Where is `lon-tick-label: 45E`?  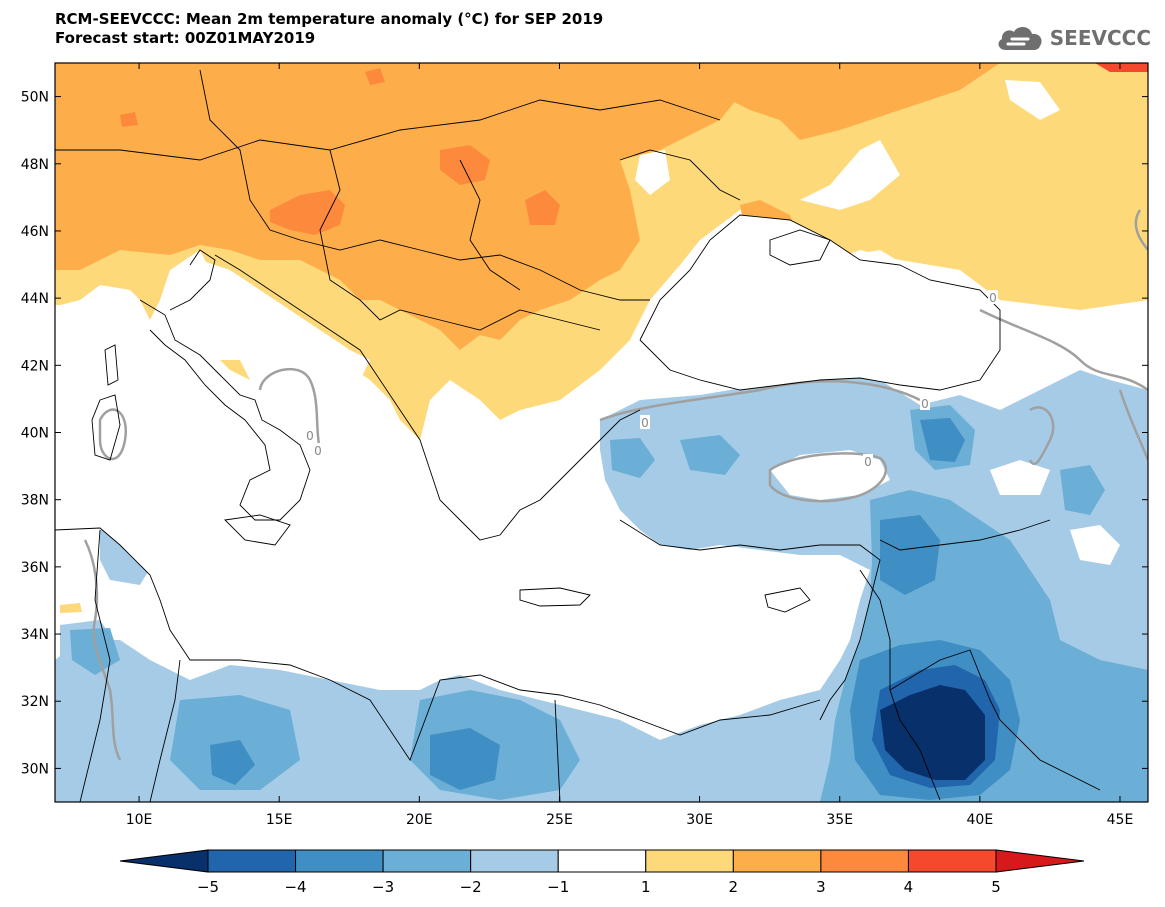 lon-tick-label: 45E is located at coordinates (1120, 820).